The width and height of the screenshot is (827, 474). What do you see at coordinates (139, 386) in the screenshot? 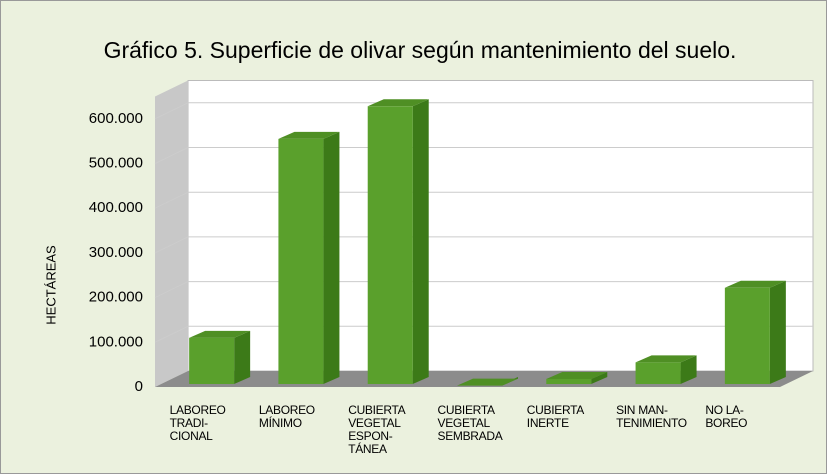
I see `y-tick-label: 0` at bounding box center [139, 386].